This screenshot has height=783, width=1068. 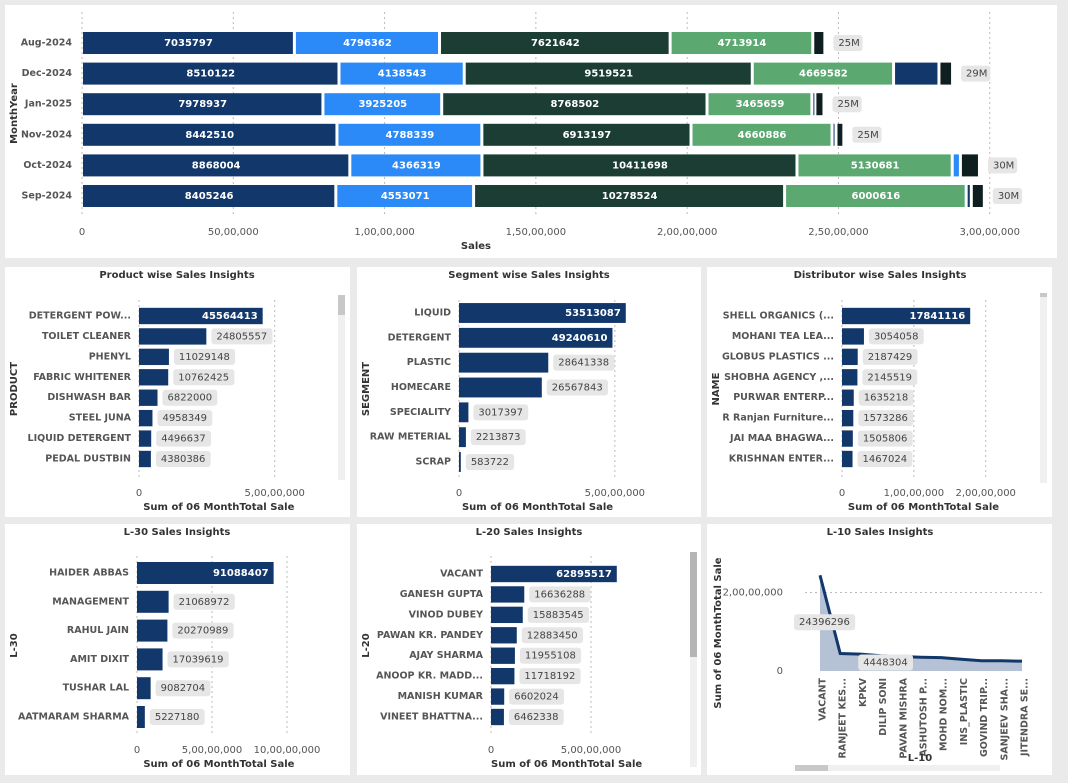 What do you see at coordinates (920, 758) in the screenshot?
I see `x-axis-title: L-10` at bounding box center [920, 758].